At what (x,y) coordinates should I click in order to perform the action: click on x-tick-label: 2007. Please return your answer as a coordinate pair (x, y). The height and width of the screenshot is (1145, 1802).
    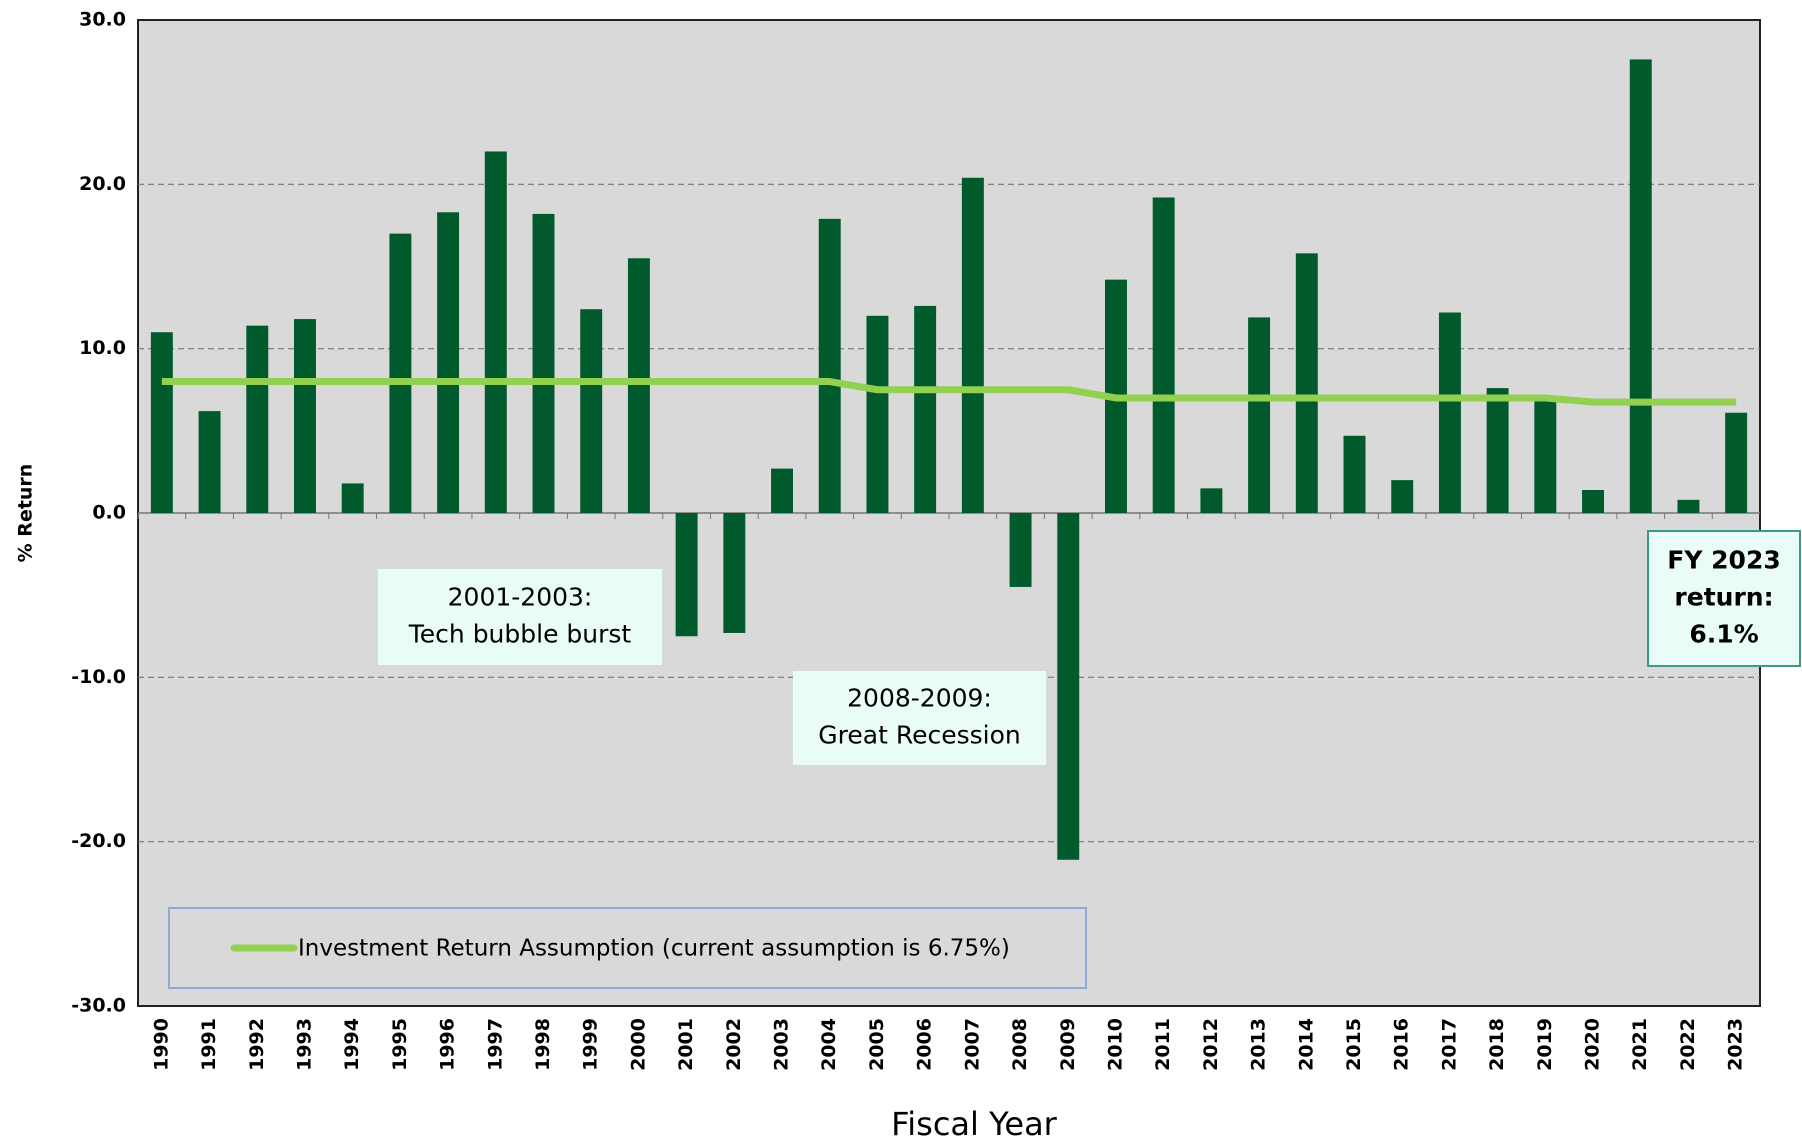
    Looking at the image, I should click on (972, 1044).